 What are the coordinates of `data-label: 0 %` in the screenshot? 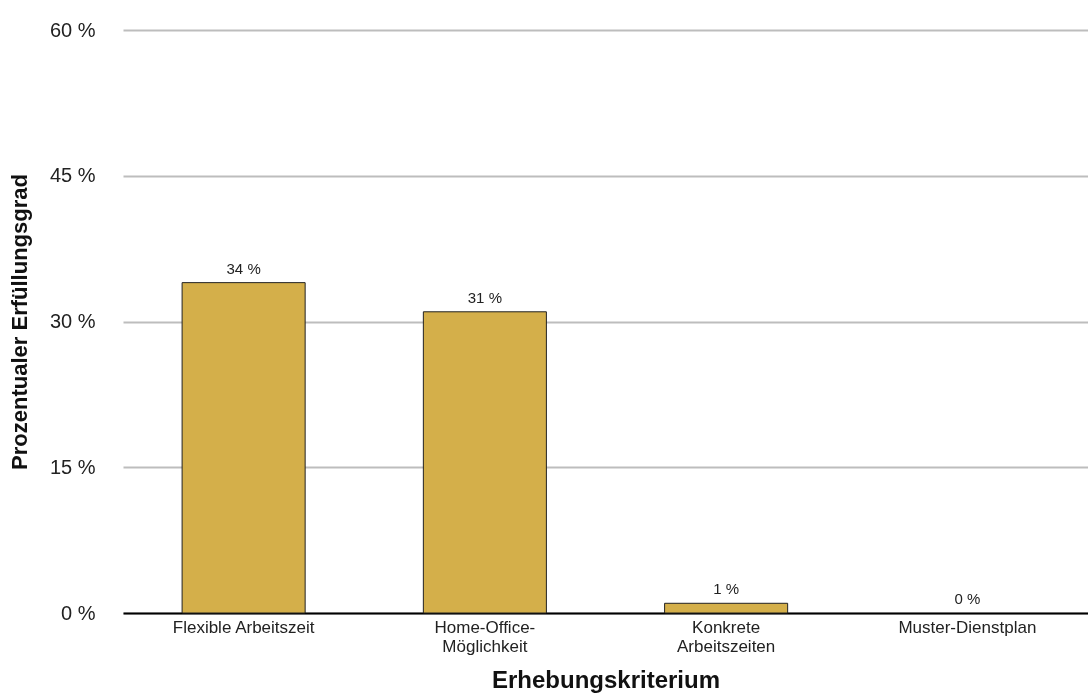 It's located at (967, 598).